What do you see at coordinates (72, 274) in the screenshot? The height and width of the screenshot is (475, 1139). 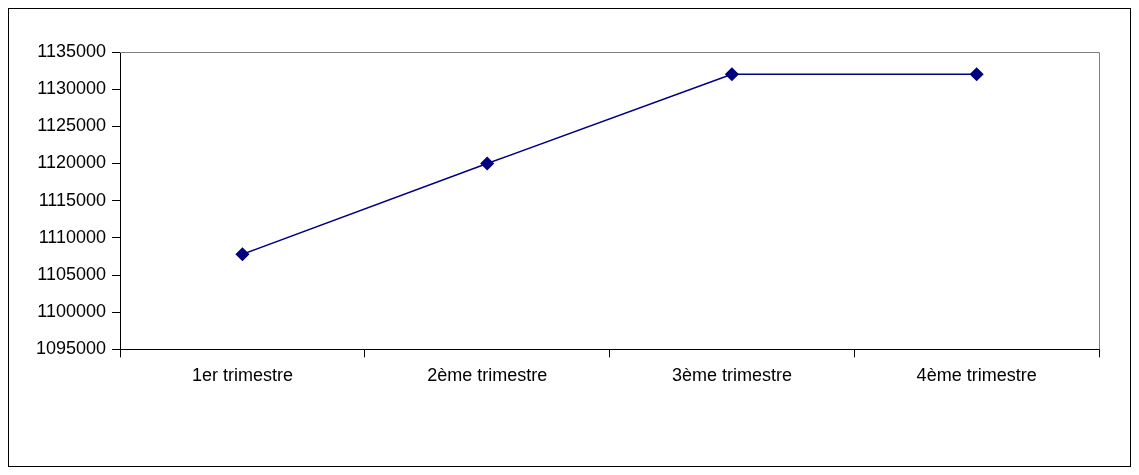 I see `y-tick-label: 1105000` at bounding box center [72, 274].